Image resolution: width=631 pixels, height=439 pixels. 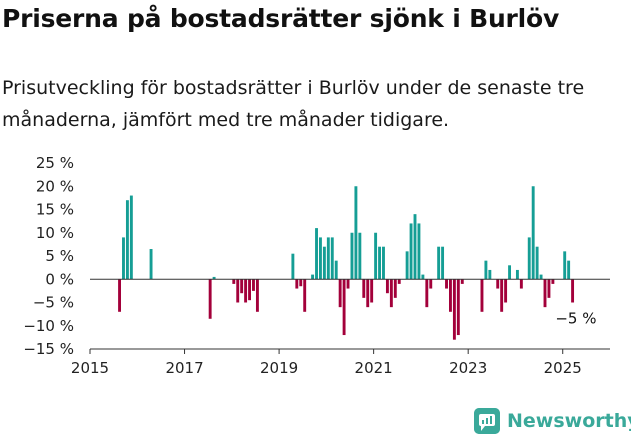 What do you see at coordinates (48, 326) in the screenshot?
I see `y-tick-label: −10 %` at bounding box center [48, 326].